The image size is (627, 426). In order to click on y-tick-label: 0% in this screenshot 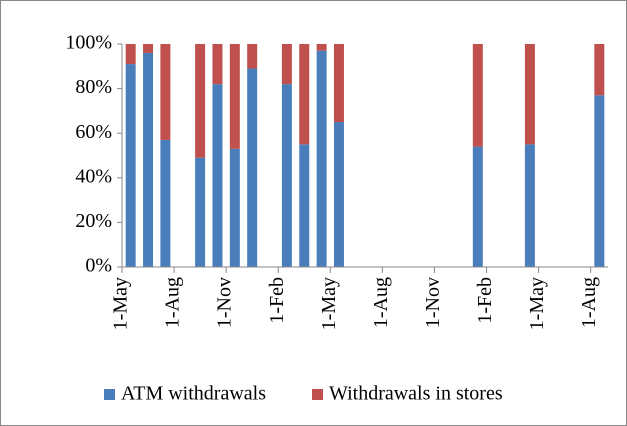, I will do `click(98, 266)`.